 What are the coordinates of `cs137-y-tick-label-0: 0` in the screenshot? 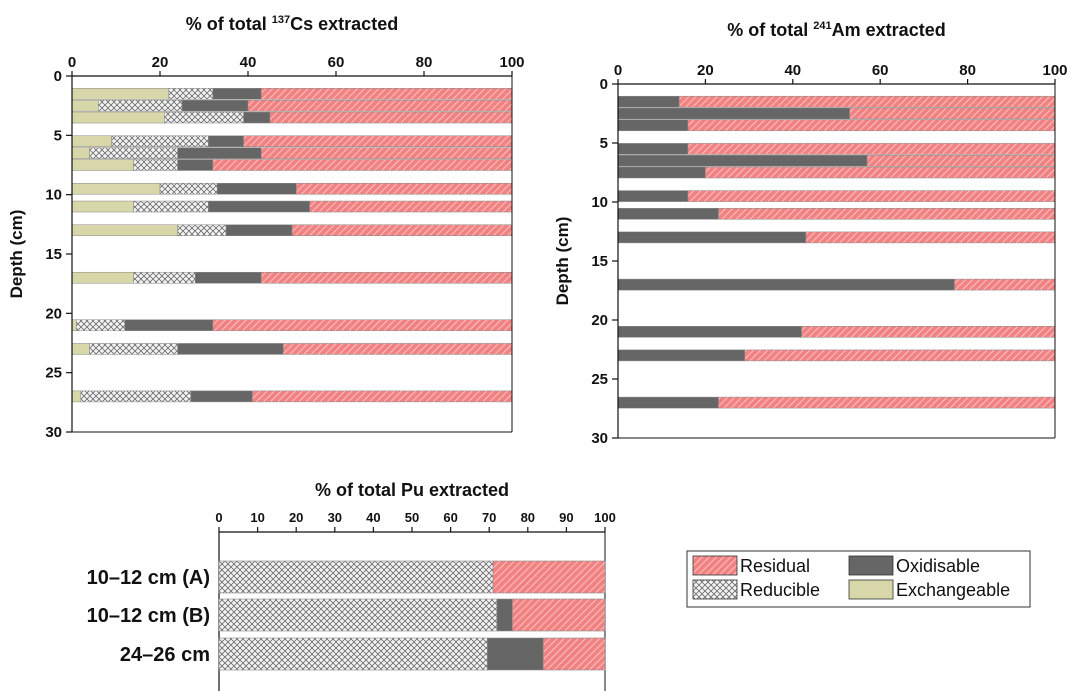 It's located at (58, 76).